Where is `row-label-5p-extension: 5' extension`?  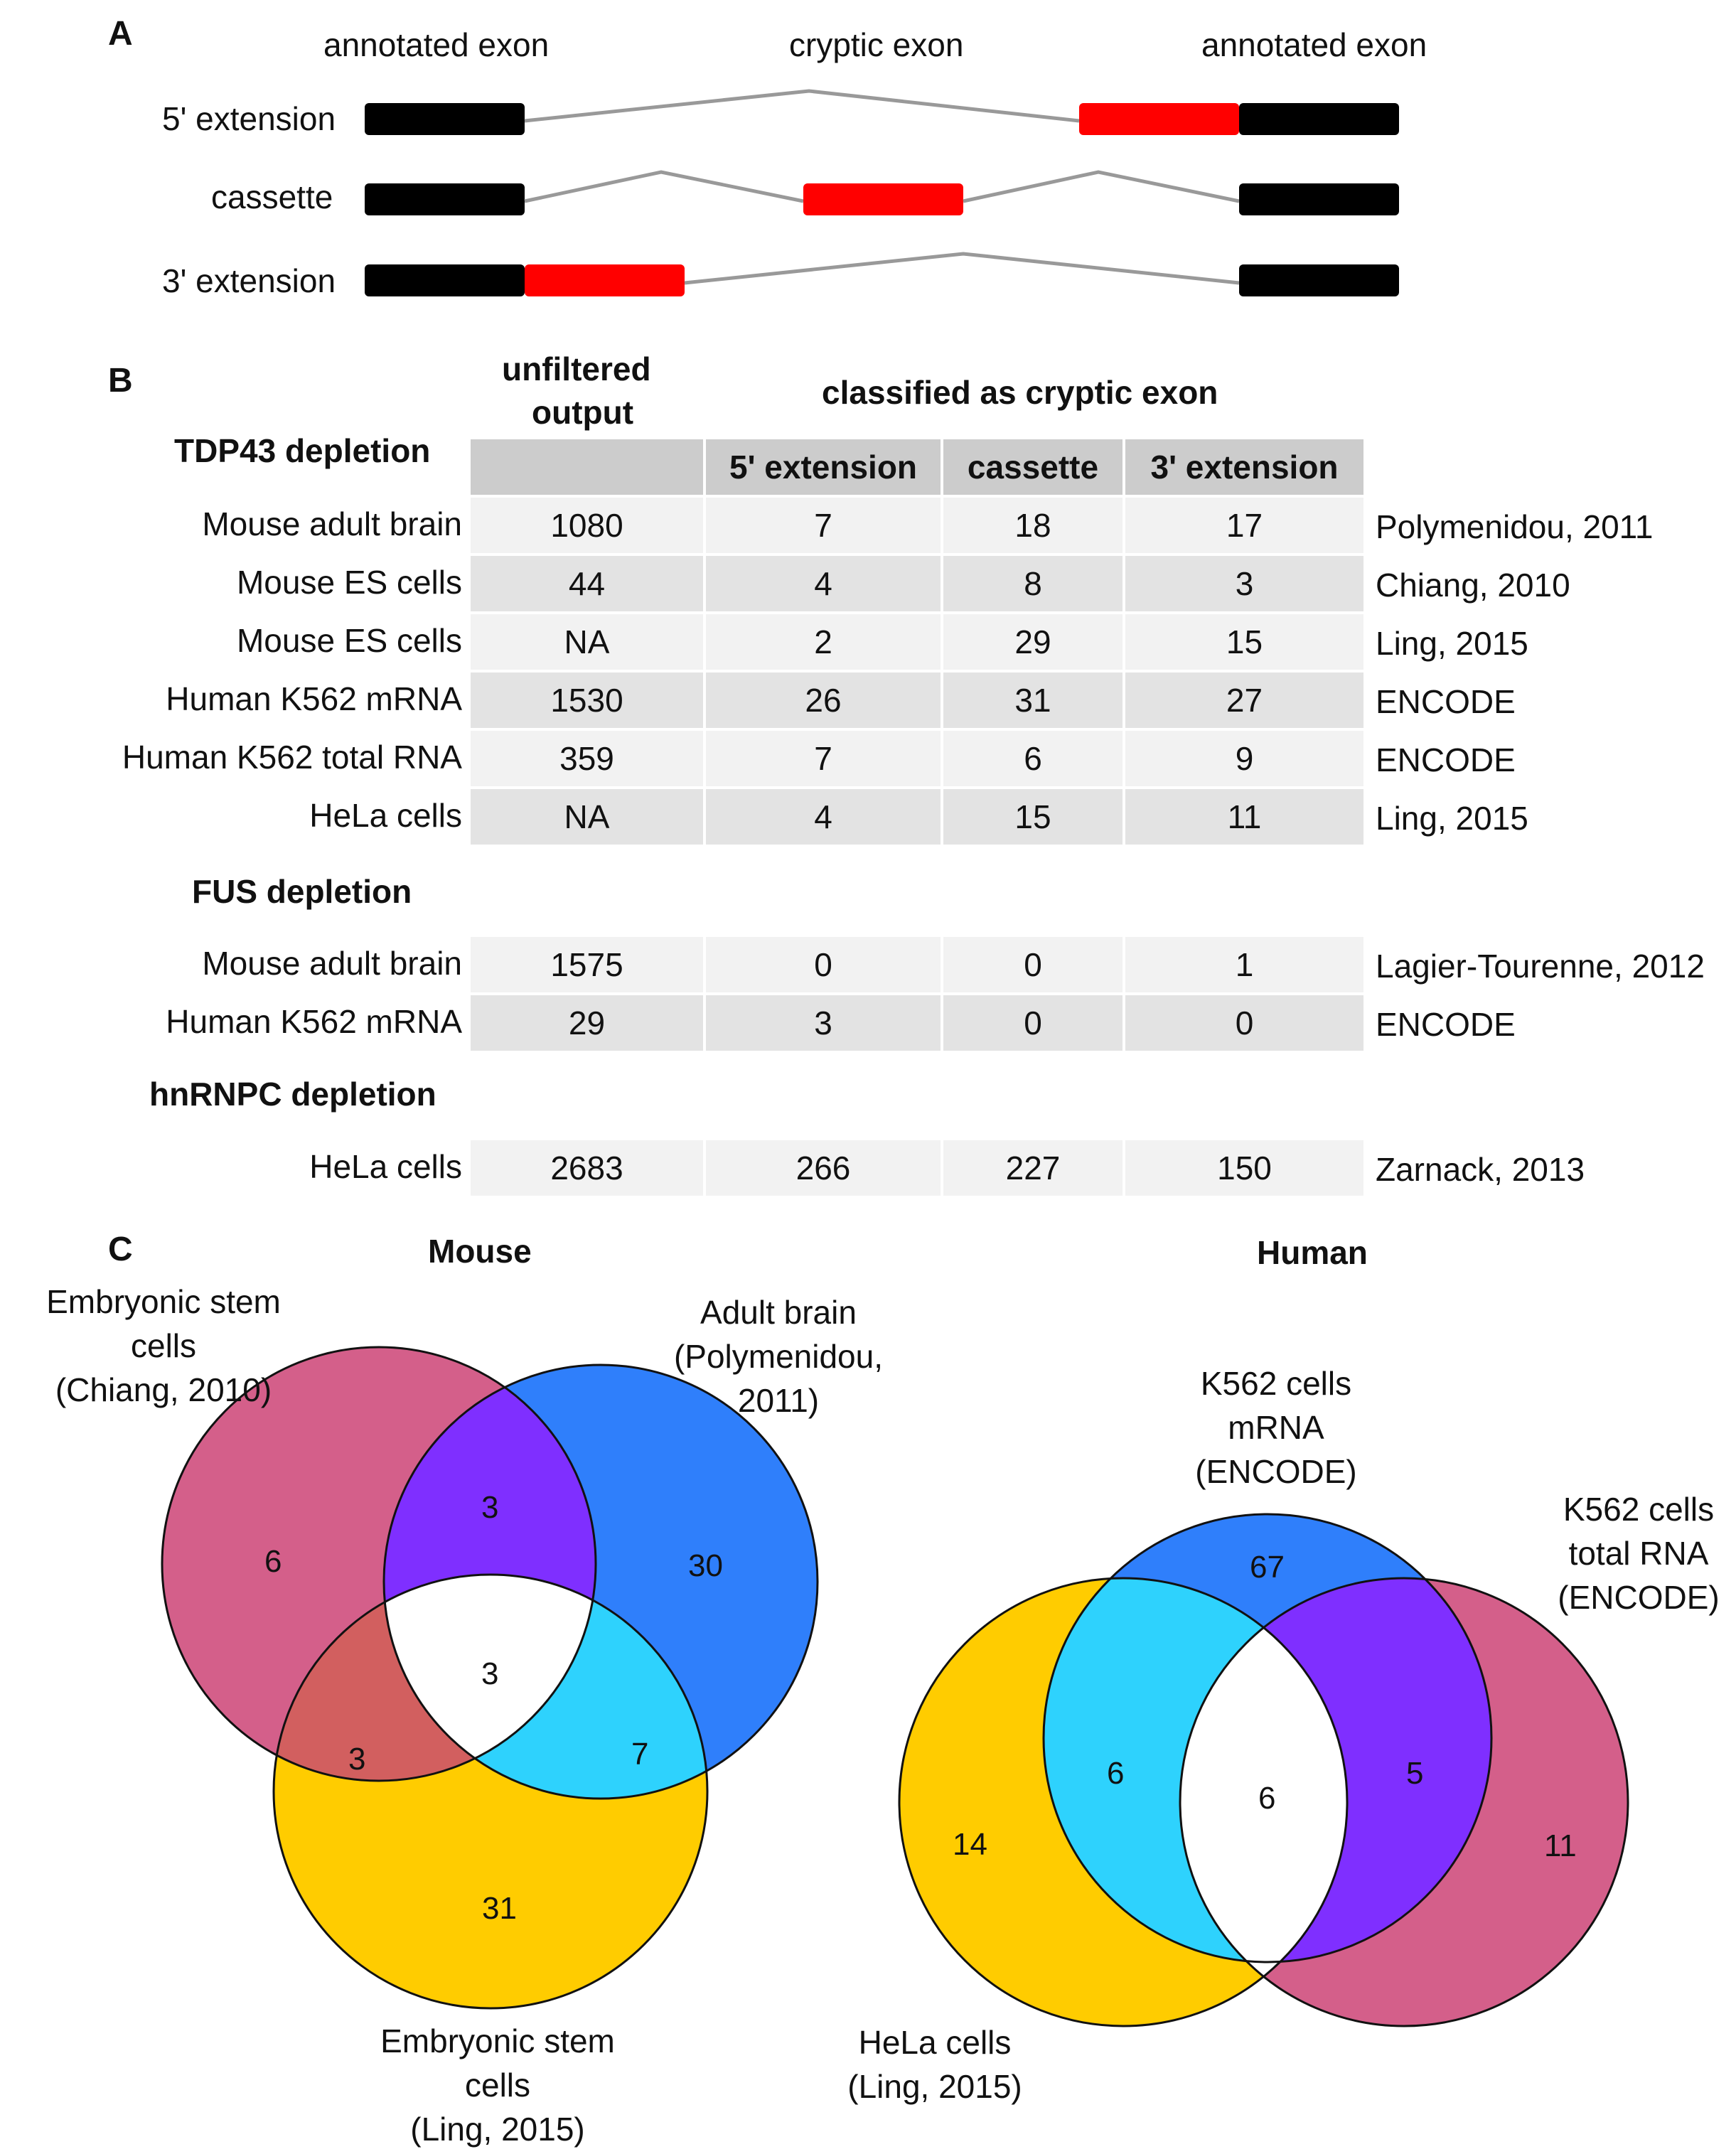 row-label-5p-extension: 5' extension is located at coordinates (249, 118).